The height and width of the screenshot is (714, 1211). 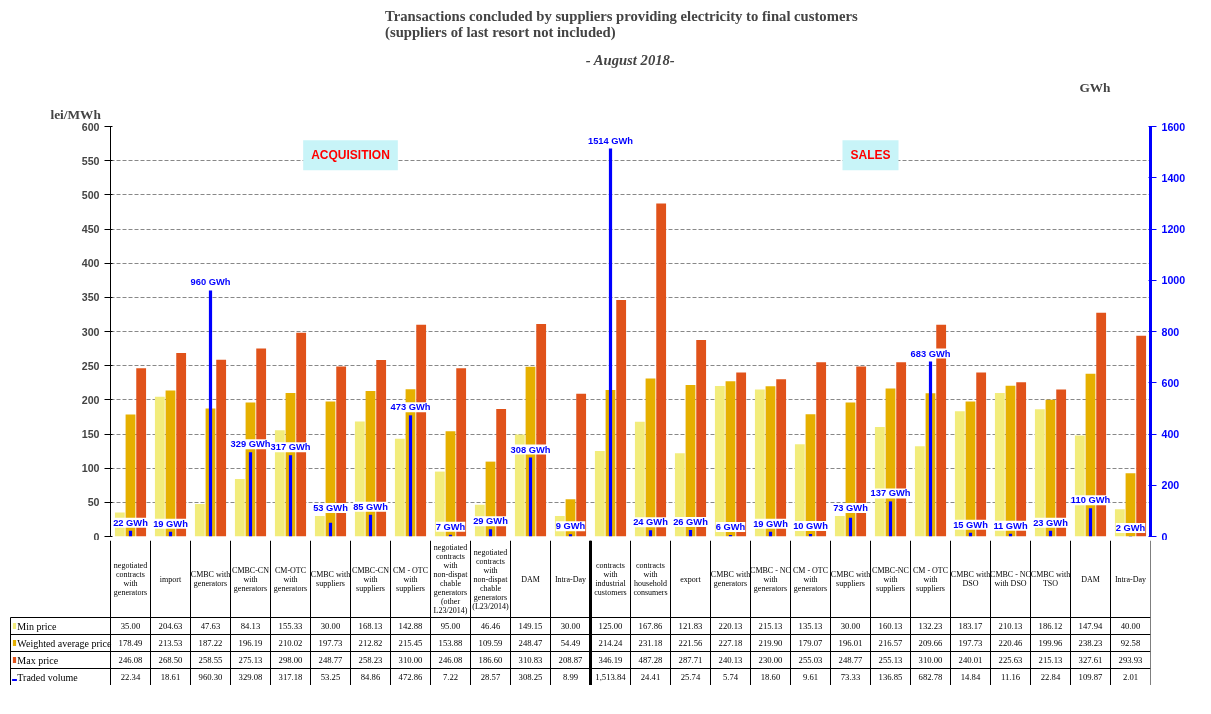 I want to click on data-label: 92.58, so click(x=1130, y=643).